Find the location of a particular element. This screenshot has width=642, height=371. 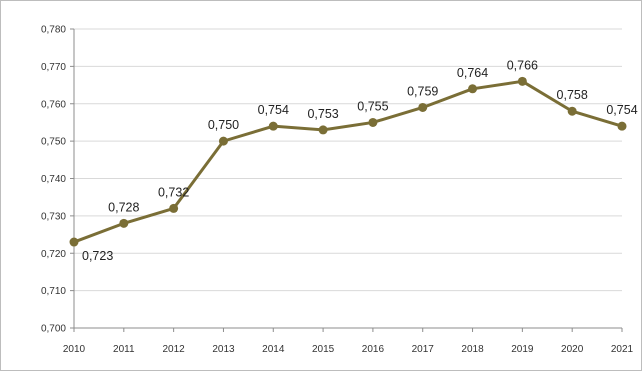

y-tick-label: 0,700 is located at coordinates (53, 329).